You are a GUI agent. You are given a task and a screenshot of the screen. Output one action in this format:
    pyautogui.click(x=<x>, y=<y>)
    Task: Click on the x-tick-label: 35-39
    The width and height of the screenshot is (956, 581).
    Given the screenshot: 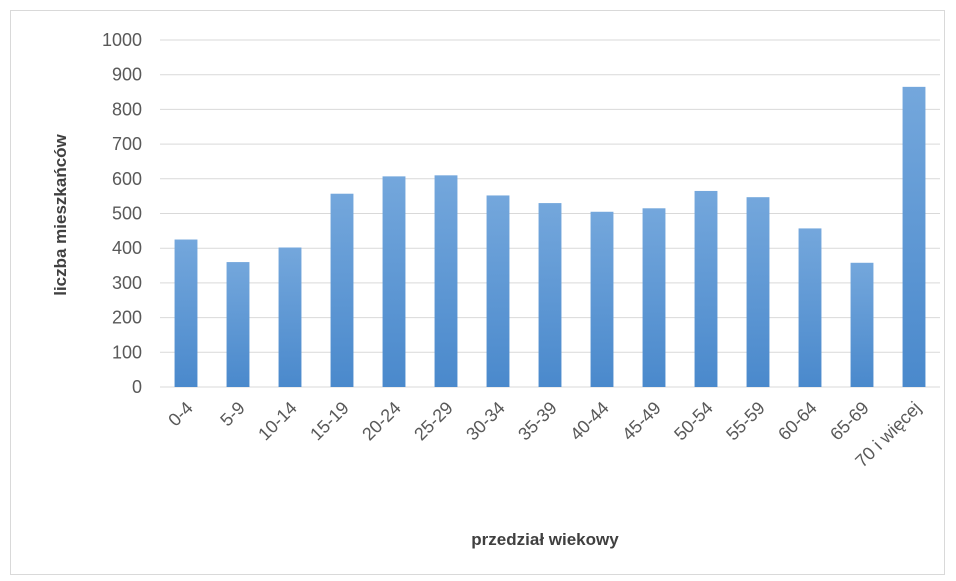 What is the action you would take?
    pyautogui.click(x=537, y=421)
    